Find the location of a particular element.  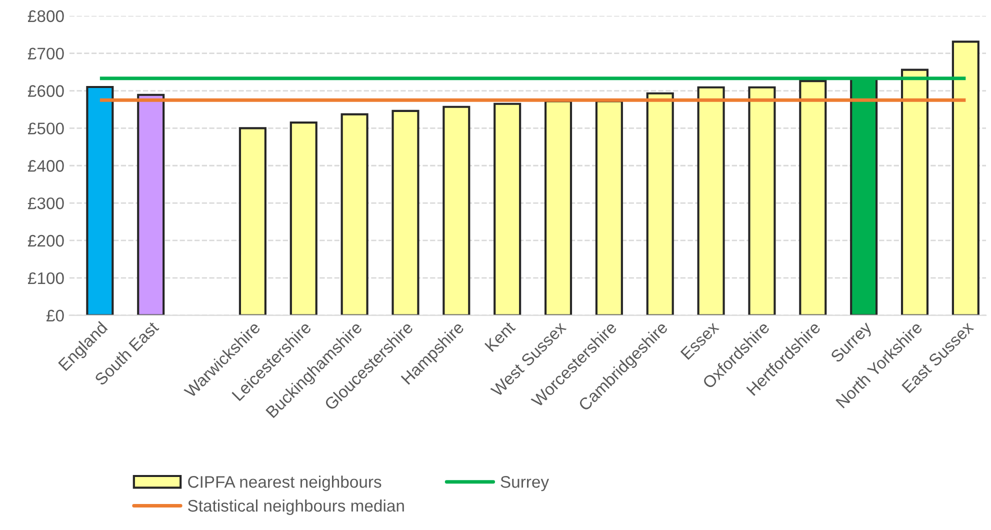

y-tick-label: £0 is located at coordinates (55, 316).